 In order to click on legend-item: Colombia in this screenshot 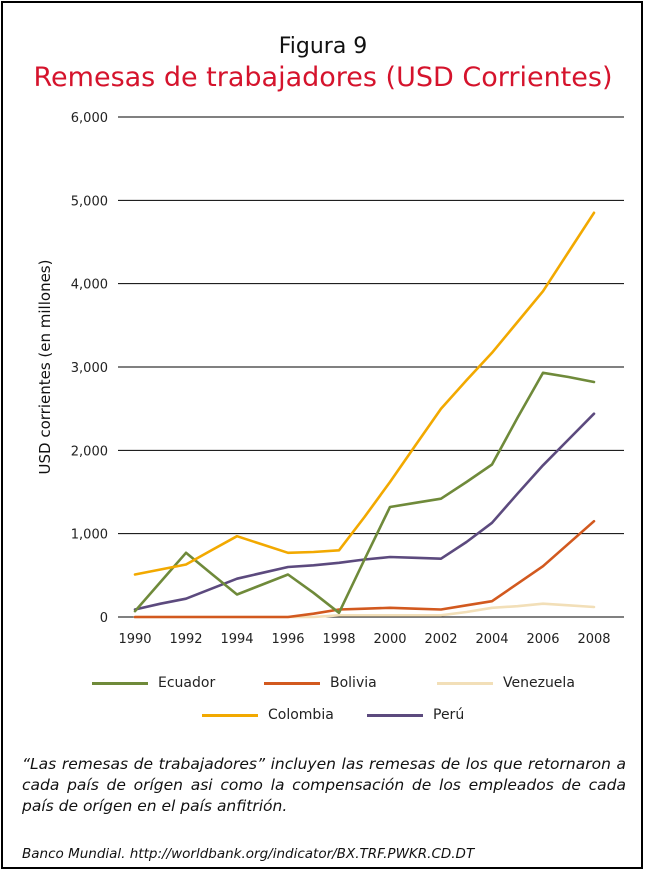, I will do `click(268, 715)`.